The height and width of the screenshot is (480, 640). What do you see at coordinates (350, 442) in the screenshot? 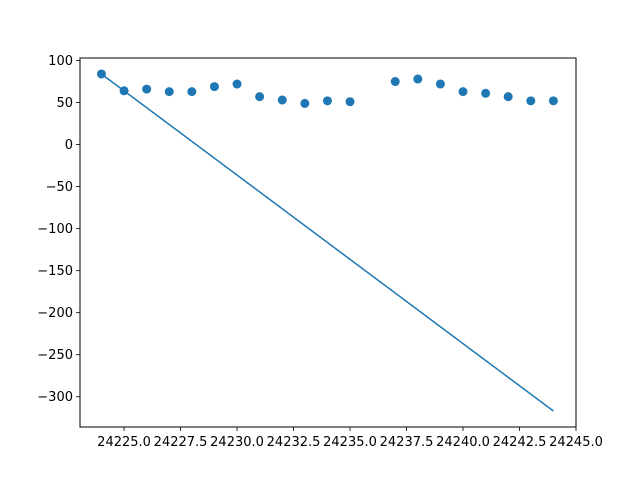
I see `x-tick-label: 24235.0` at bounding box center [350, 442].